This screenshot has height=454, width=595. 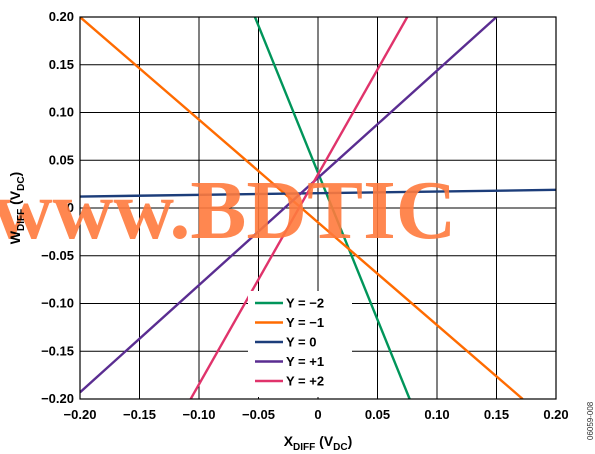 What do you see at coordinates (304, 447) in the screenshot?
I see `x-axis-label-sub: DIFF` at bounding box center [304, 447].